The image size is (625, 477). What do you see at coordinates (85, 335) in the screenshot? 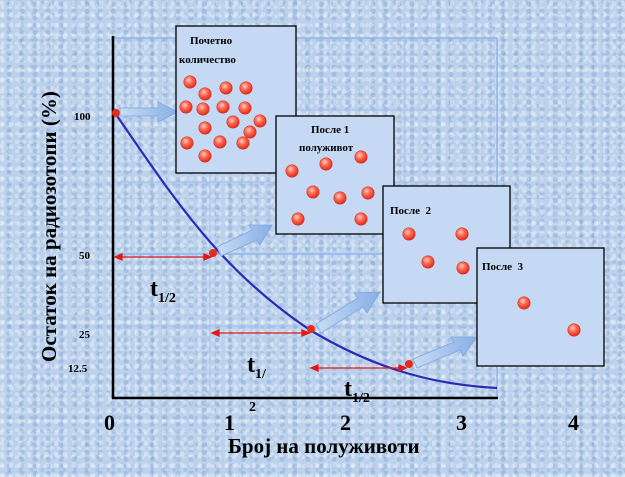
I see `y-tick-label: 25` at bounding box center [85, 335].